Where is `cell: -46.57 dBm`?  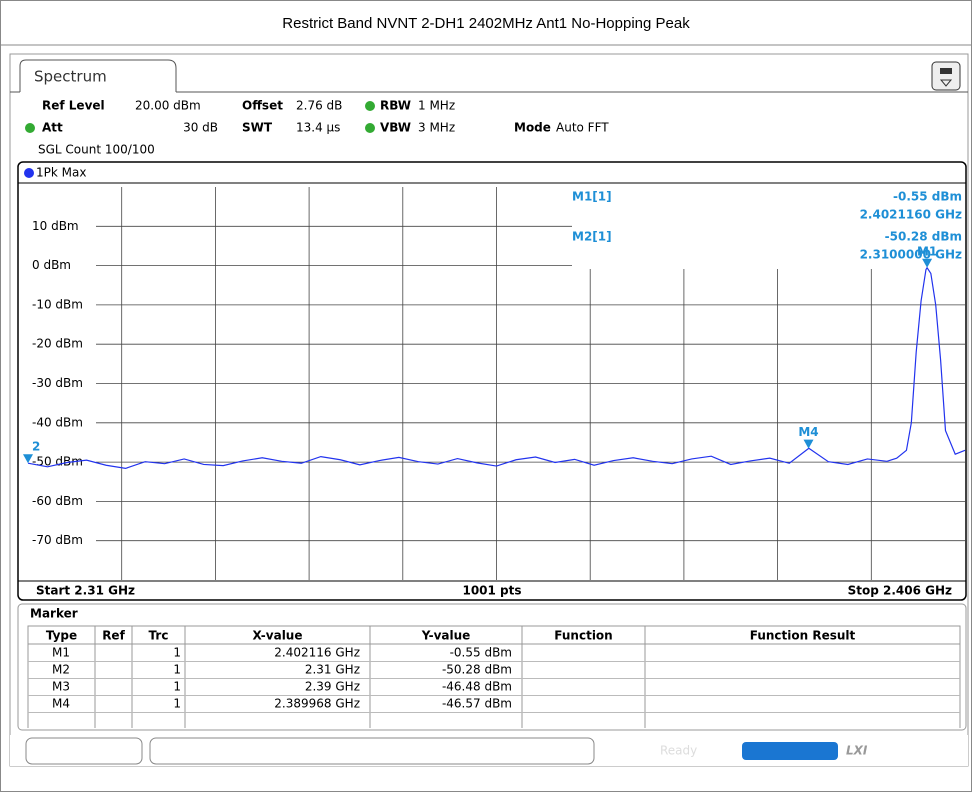
cell: -46.57 dBm is located at coordinates (477, 704).